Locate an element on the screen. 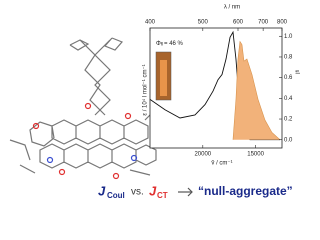 The height and width of the screenshot is (240, 320). arrow-head is located at coordinates (190, 192).